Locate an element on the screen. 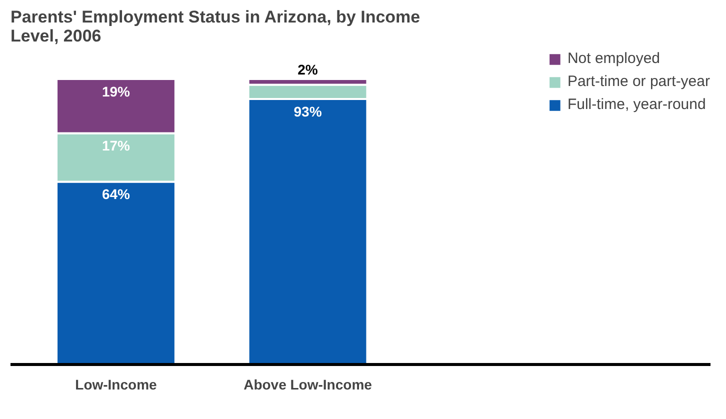 The width and height of the screenshot is (726, 419). x-tick-label: Low-Income is located at coordinates (116, 384).